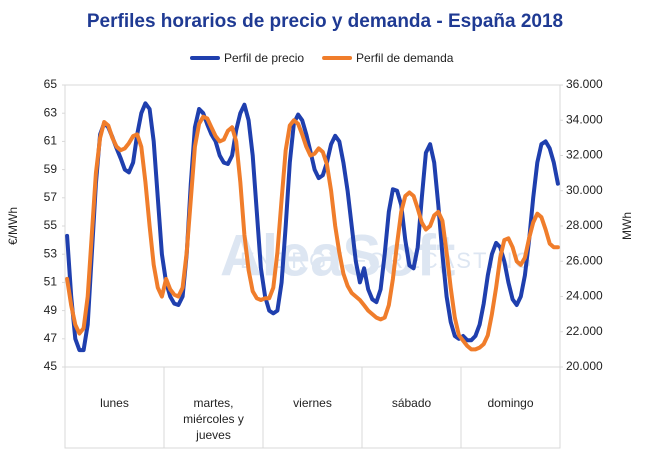 This screenshot has width=650, height=453. I want to click on category-box: martes, miércoles y jueves, so click(213, 419).